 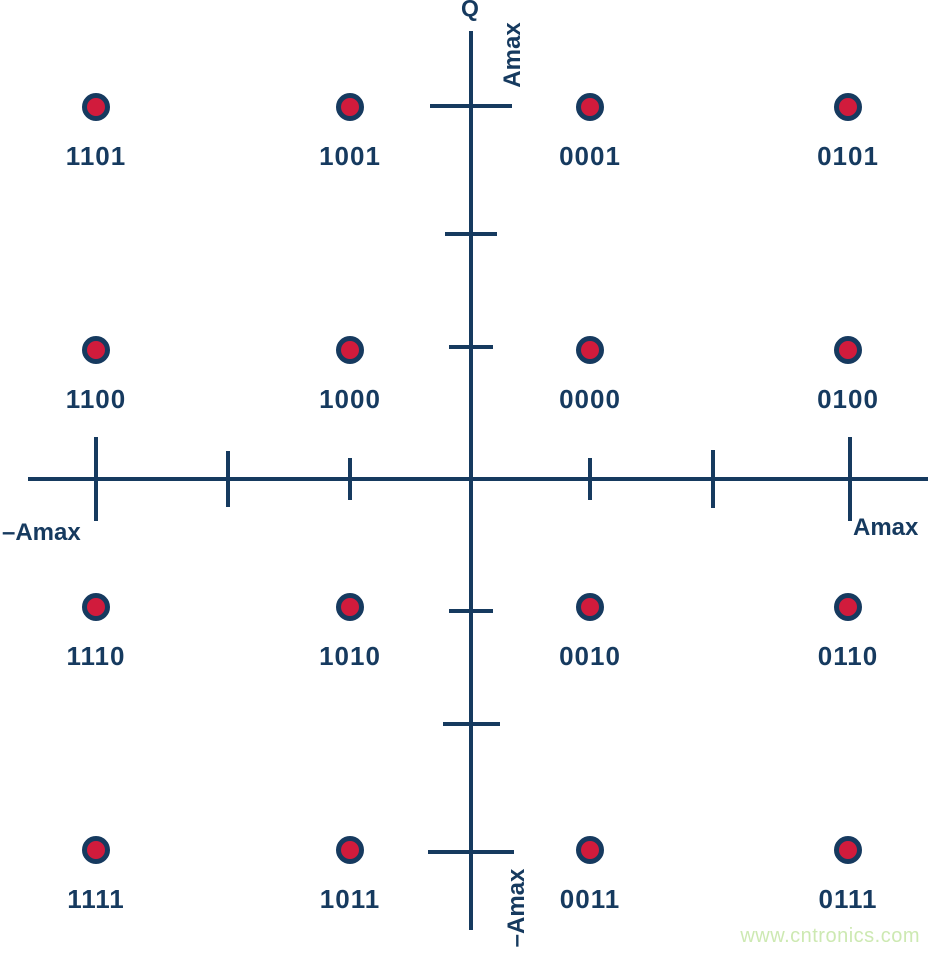 What do you see at coordinates (590, 156) in the screenshot?
I see `symbol-code: 0001` at bounding box center [590, 156].